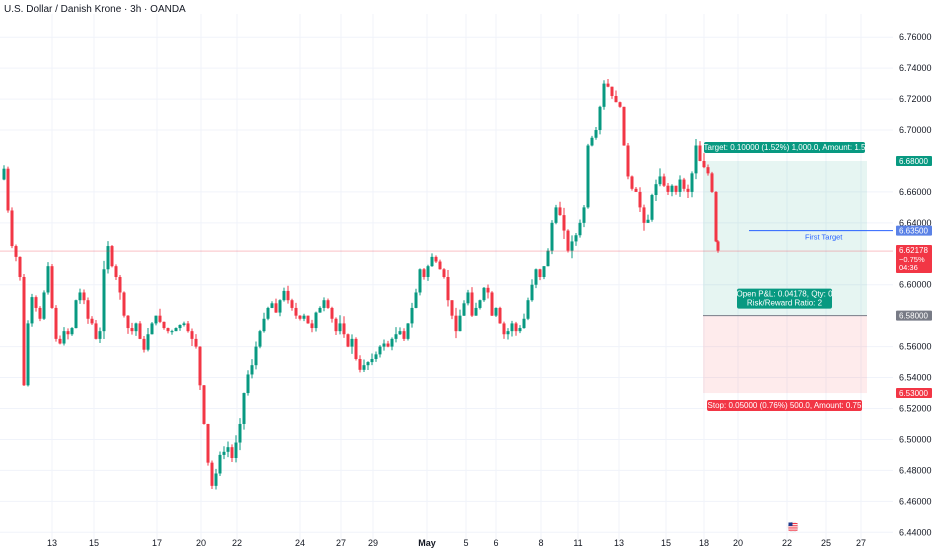  What do you see at coordinates (793, 527) in the screenshot?
I see `us-flag-icon` at bounding box center [793, 527].